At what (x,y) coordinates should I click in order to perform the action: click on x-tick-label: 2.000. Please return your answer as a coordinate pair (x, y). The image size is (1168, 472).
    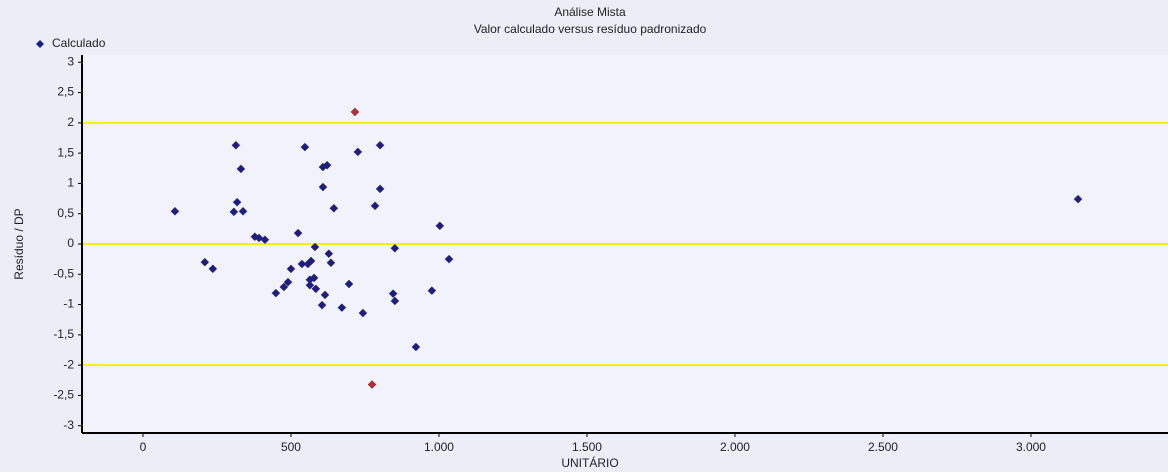
    Looking at the image, I should click on (735, 447).